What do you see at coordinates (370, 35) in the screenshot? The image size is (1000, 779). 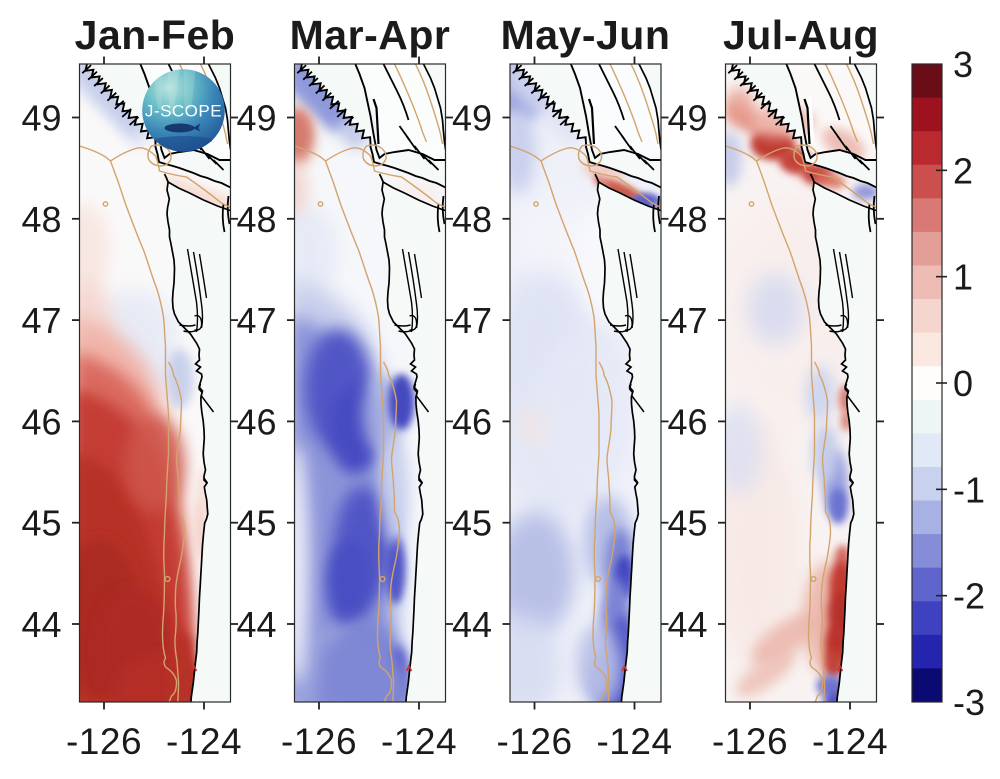 I see `svg-text: Mar-Apr` at bounding box center [370, 35].